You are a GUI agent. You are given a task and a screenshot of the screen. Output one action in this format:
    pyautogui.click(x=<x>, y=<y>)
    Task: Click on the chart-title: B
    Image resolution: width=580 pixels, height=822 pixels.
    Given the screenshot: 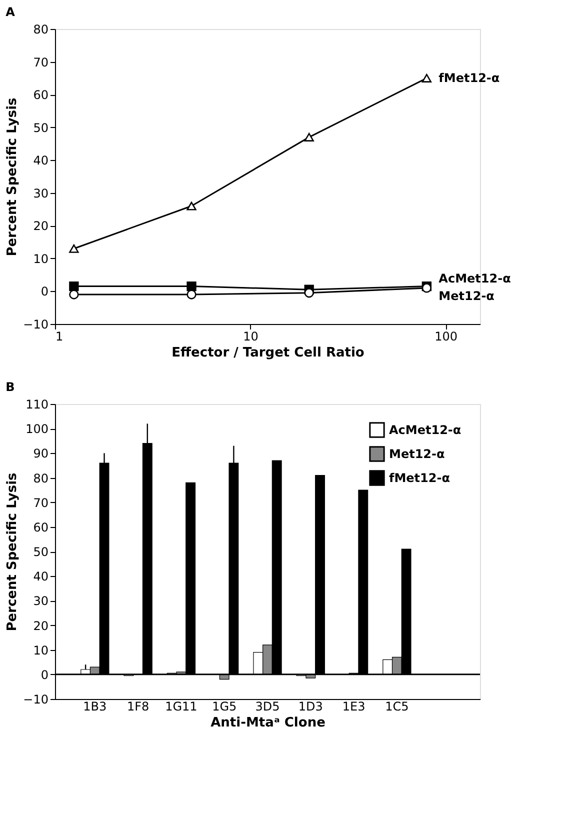 What is the action you would take?
    pyautogui.click(x=10, y=387)
    